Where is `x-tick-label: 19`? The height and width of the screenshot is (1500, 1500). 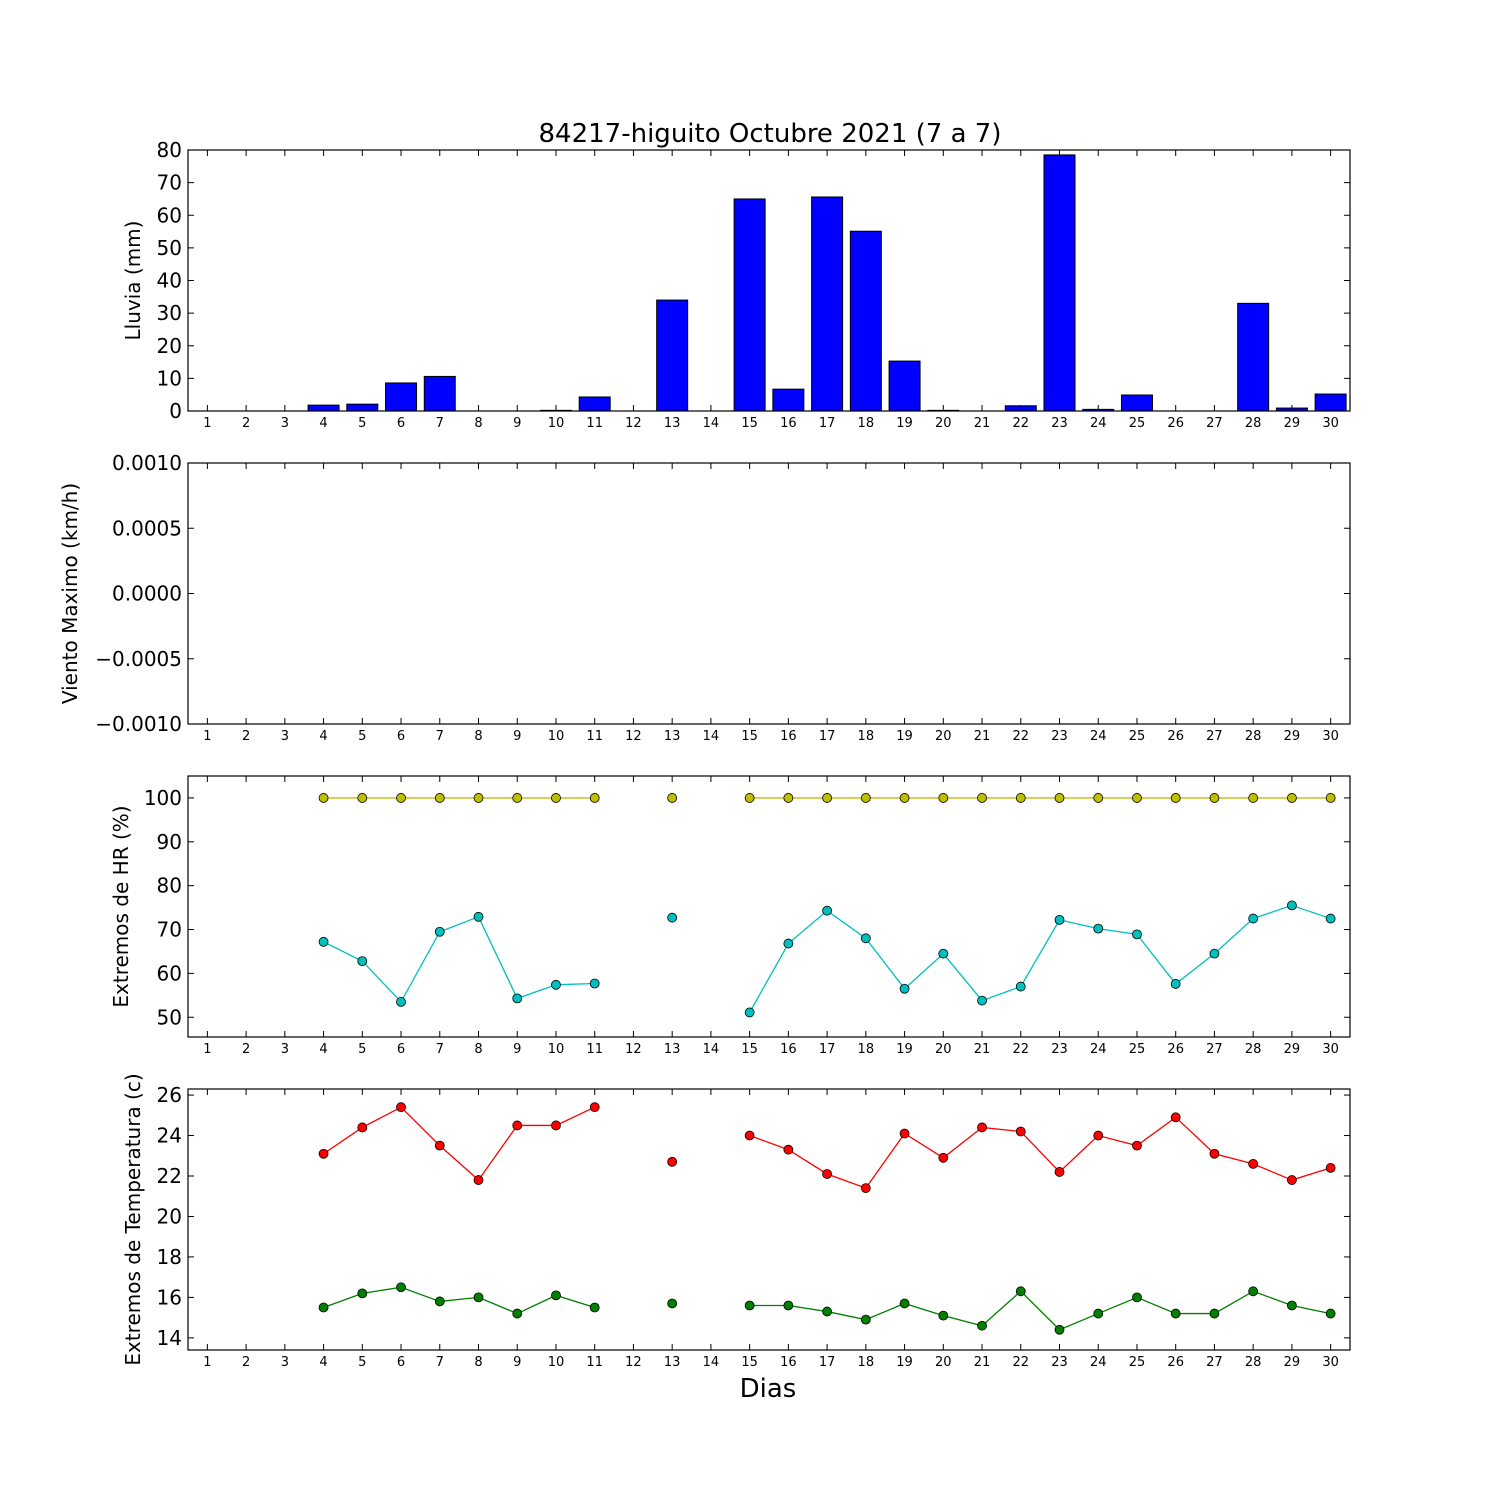 x-tick-label: 19 is located at coordinates (904, 423).